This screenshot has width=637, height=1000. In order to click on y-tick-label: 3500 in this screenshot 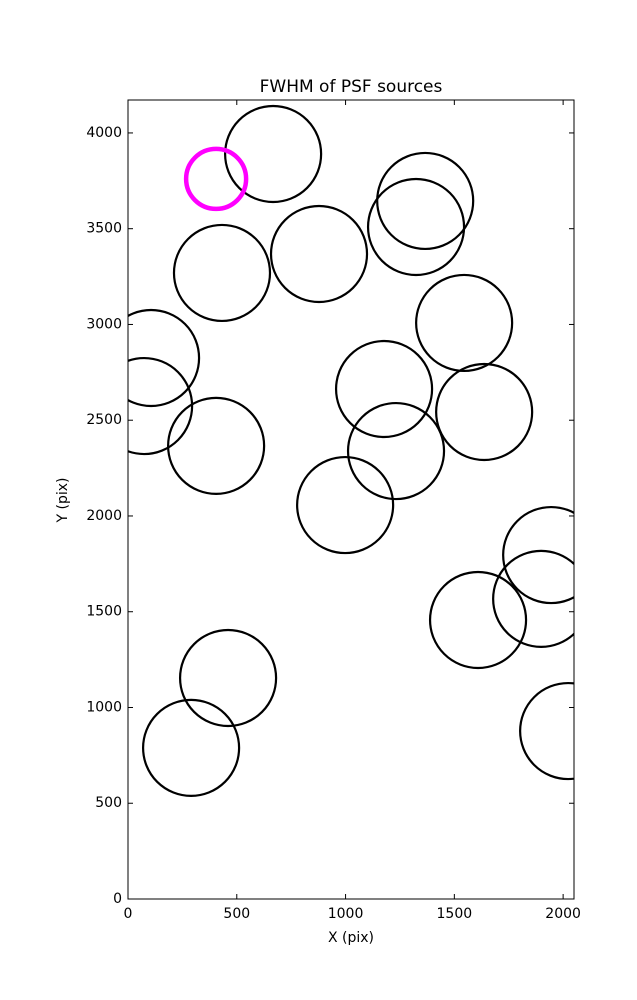, I will do `click(104, 229)`.